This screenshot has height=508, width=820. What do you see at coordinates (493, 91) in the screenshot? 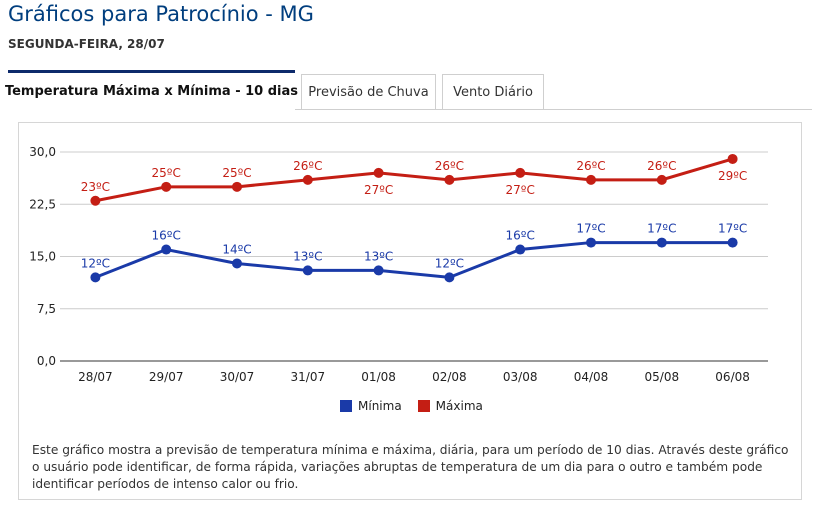
I see `tab-vento-diario: Vento Diário` at bounding box center [493, 91].